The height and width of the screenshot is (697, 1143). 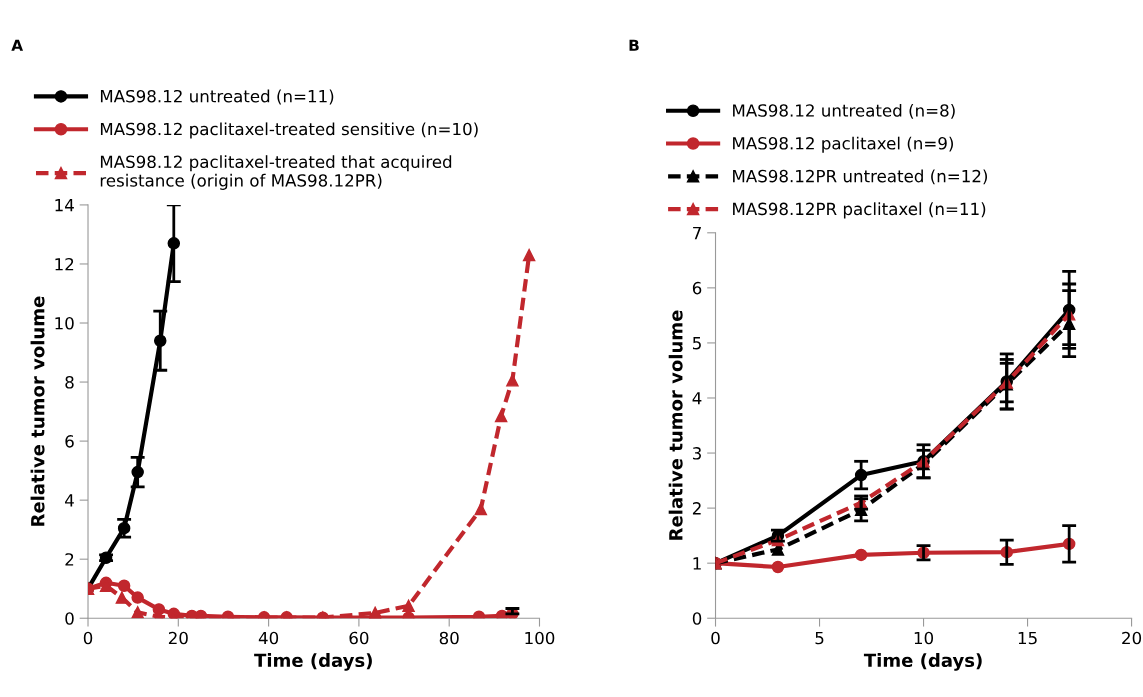 I want to click on x-tick-label: 100, so click(x=540, y=638).